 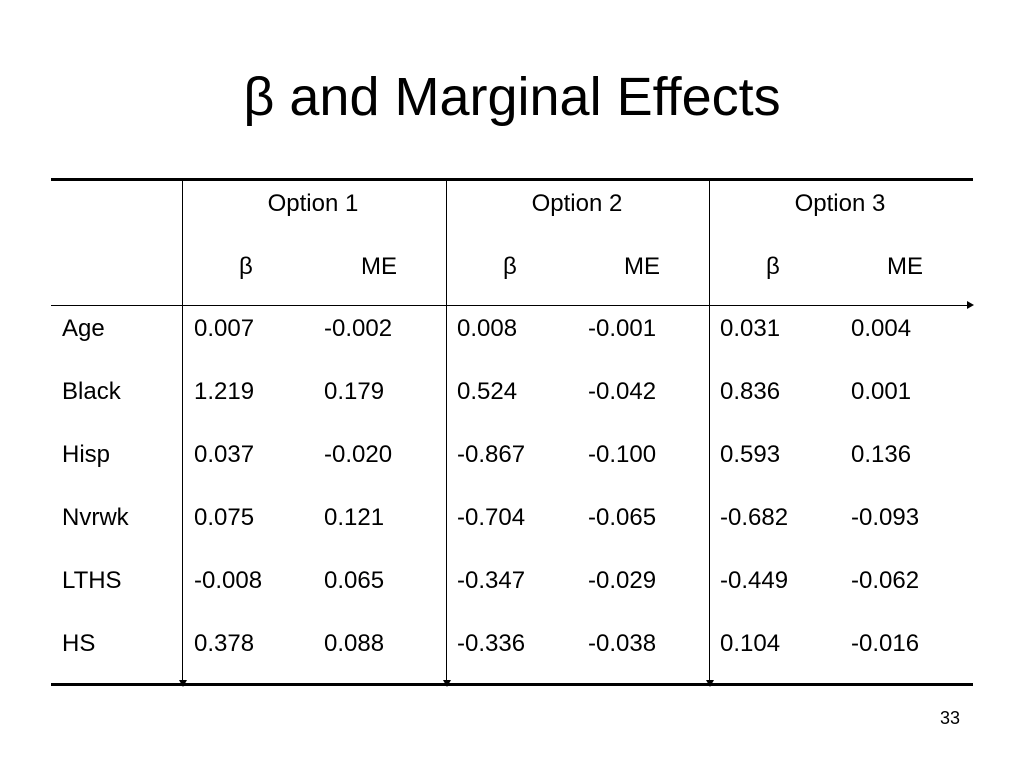 I want to click on table-top-rule, so click(x=512, y=179).